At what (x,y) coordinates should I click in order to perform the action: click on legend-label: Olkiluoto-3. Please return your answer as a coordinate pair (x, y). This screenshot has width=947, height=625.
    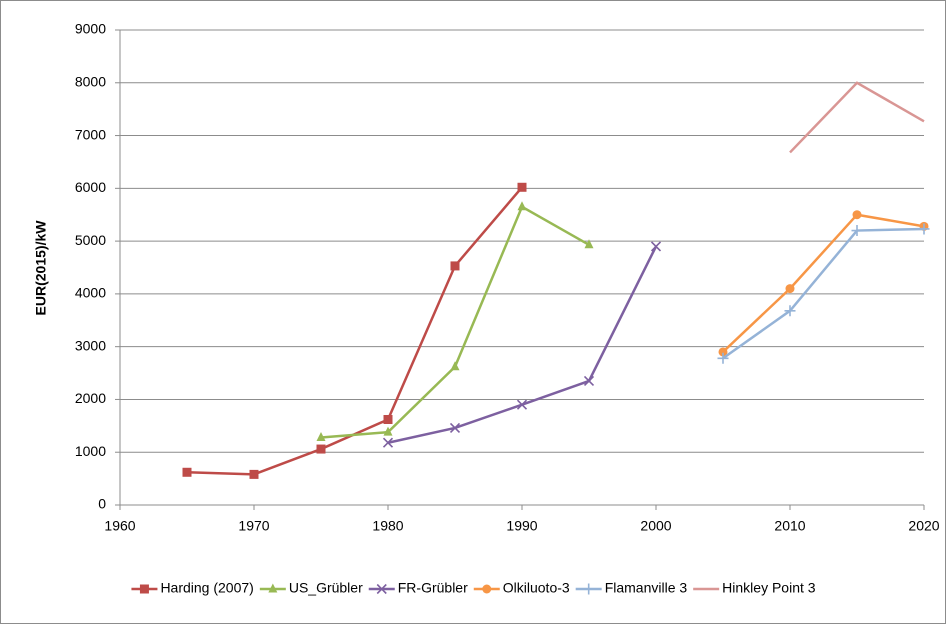
    Looking at the image, I should click on (536, 588).